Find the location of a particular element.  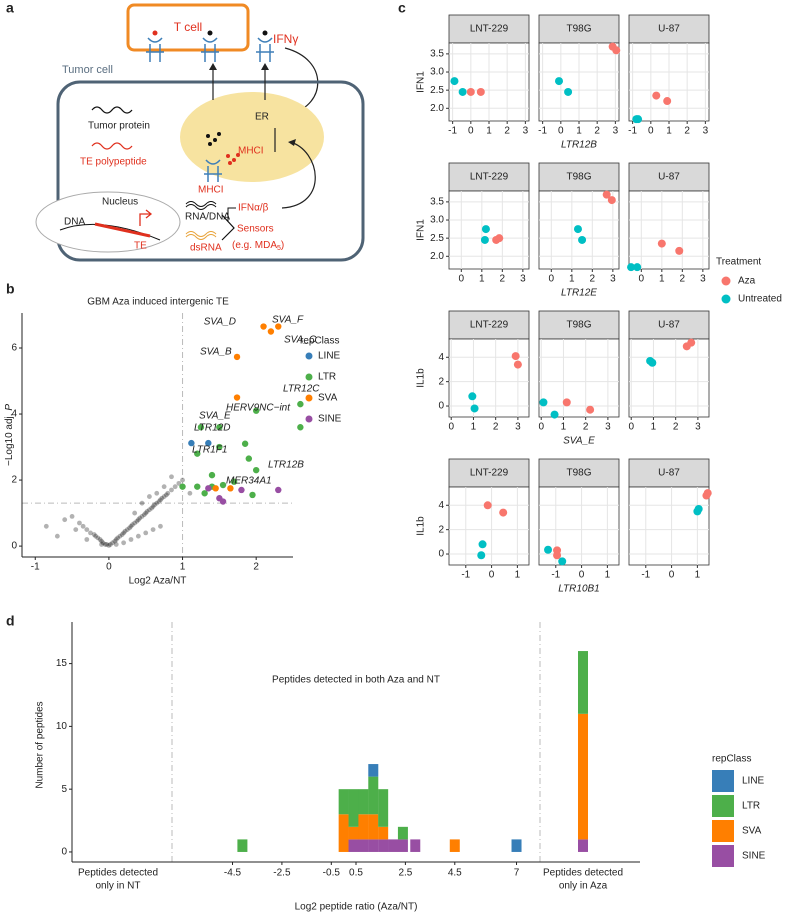

point-label: SVA_C is located at coordinates (300, 340).